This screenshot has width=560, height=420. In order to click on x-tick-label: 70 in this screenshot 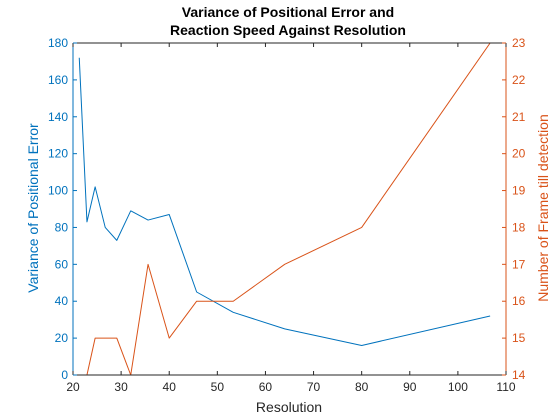, I will do `click(314, 387)`.